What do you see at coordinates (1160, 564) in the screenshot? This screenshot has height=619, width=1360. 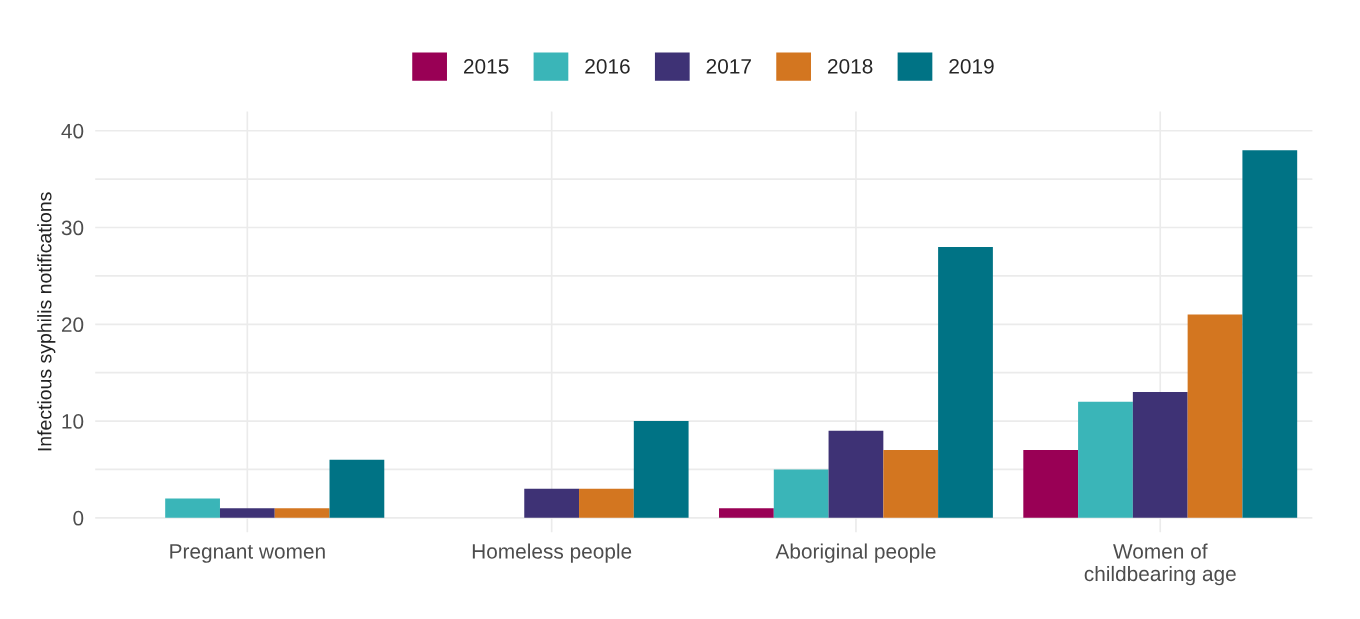 I see `x-tick-label: Women of childbearing age` at bounding box center [1160, 564].